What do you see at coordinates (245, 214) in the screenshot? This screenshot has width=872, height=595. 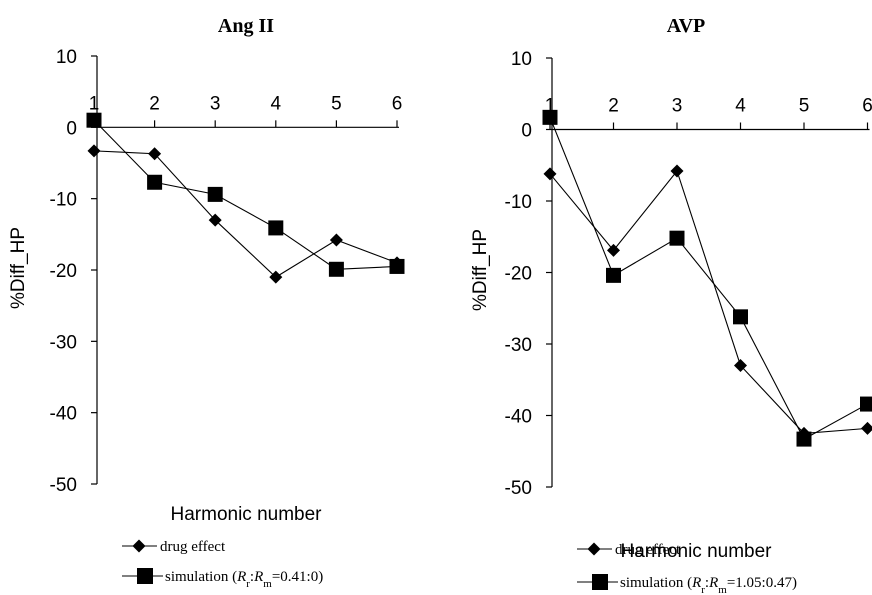 I see `series-line-drug-effect` at bounding box center [245, 214].